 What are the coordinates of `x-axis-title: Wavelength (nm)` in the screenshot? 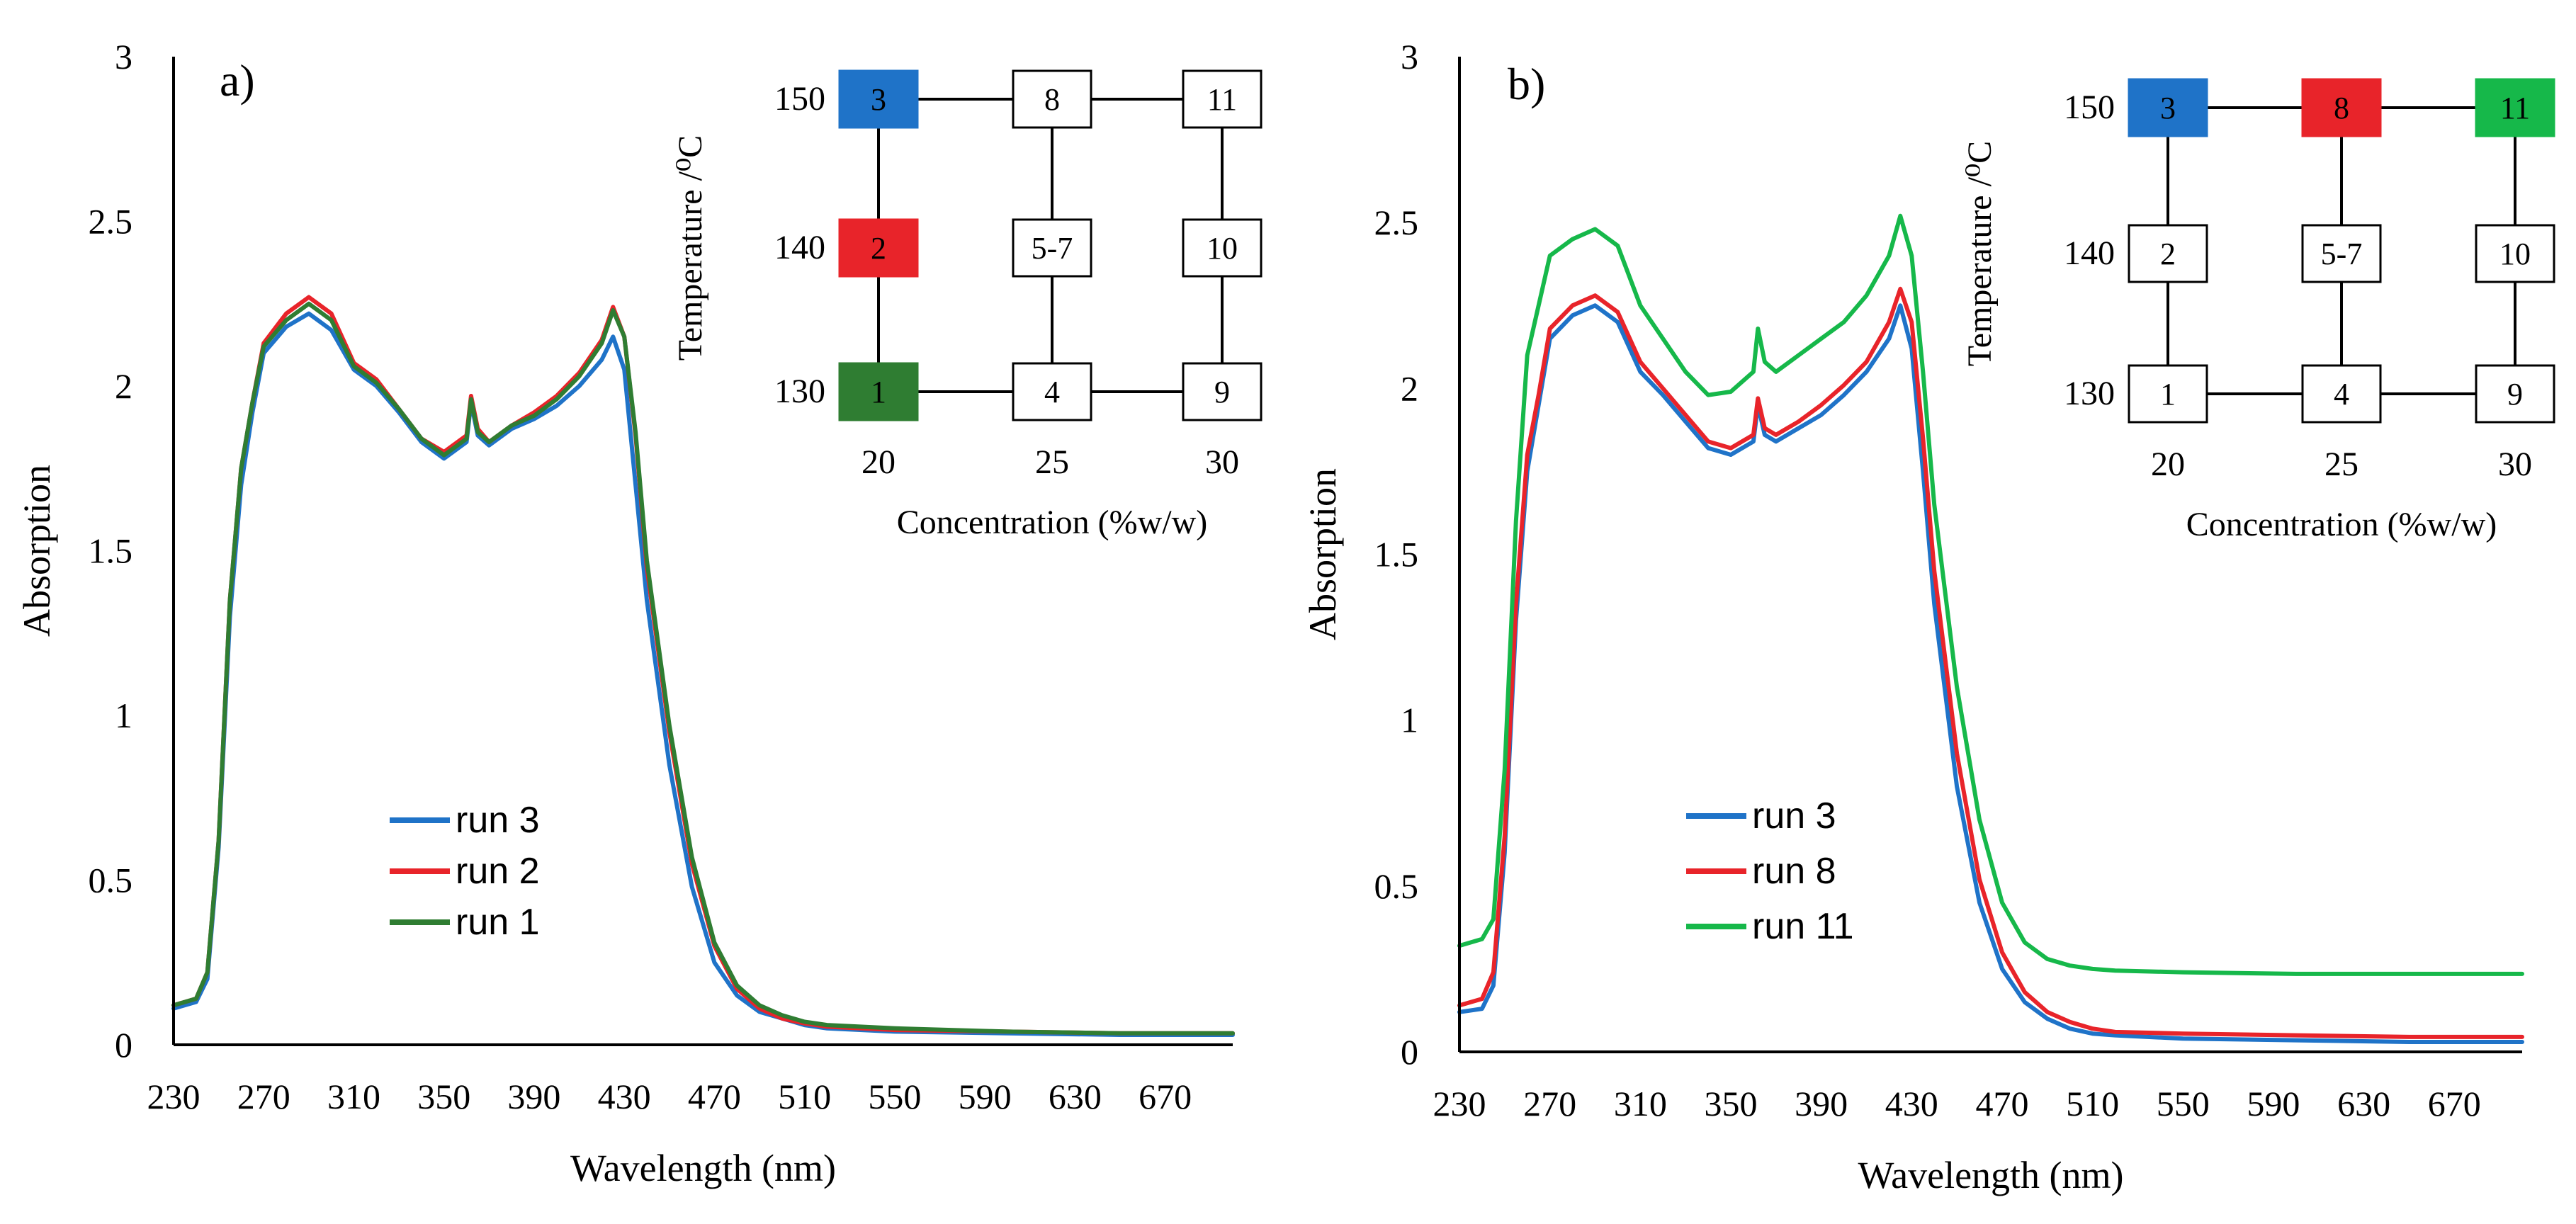 It's located at (1990, 1175).